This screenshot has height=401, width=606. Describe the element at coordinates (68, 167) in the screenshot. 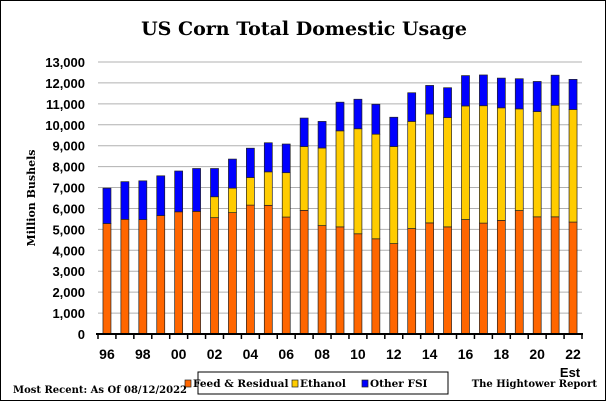

I see `y-tick-label: 8,000` at that location.